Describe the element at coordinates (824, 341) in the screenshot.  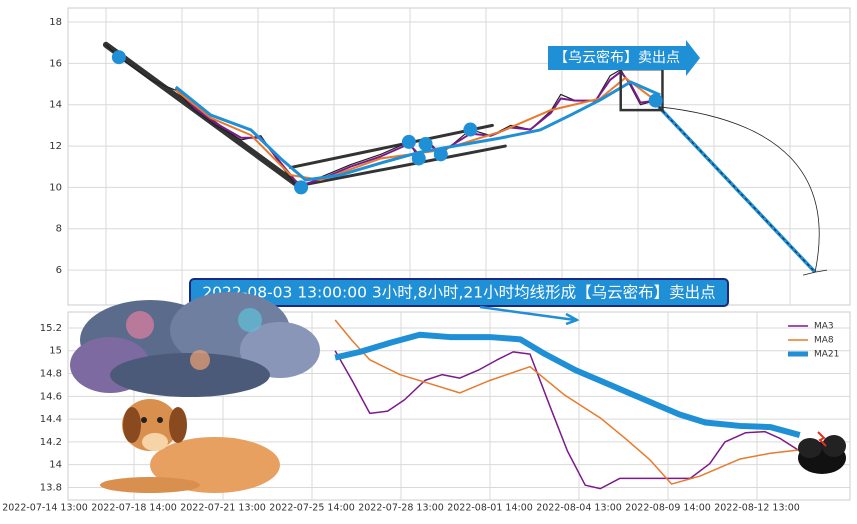
I see `legend-label: MA8` at that location.